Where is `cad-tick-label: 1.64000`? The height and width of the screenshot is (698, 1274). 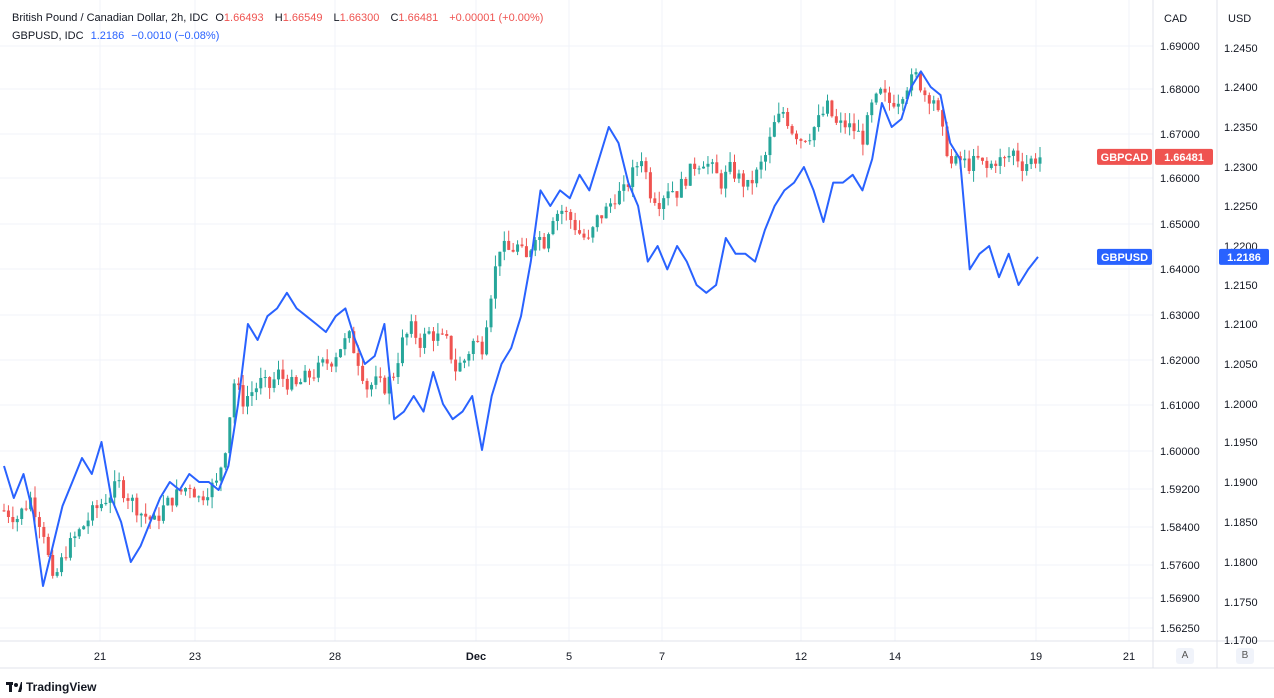 cad-tick-label: 1.64000 is located at coordinates (1180, 270).